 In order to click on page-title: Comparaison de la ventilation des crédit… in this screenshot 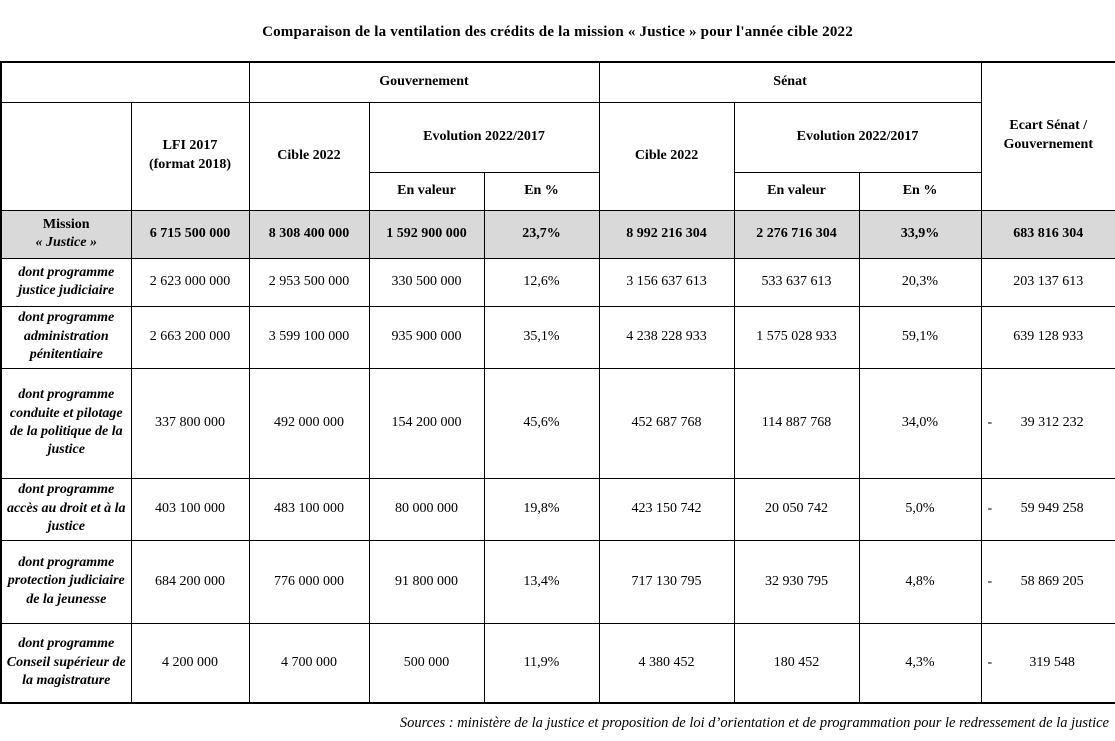, I will do `click(557, 32)`.